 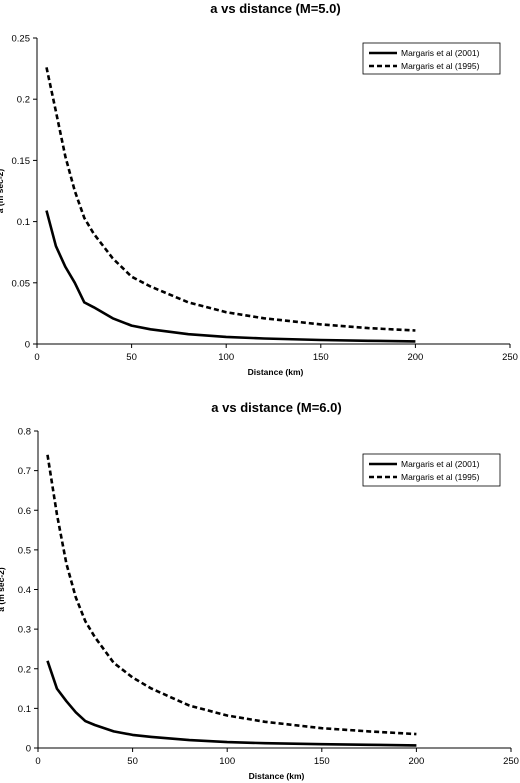 What do you see at coordinates (24, 432) in the screenshot?
I see `y-tick-label: 0.8` at bounding box center [24, 432].